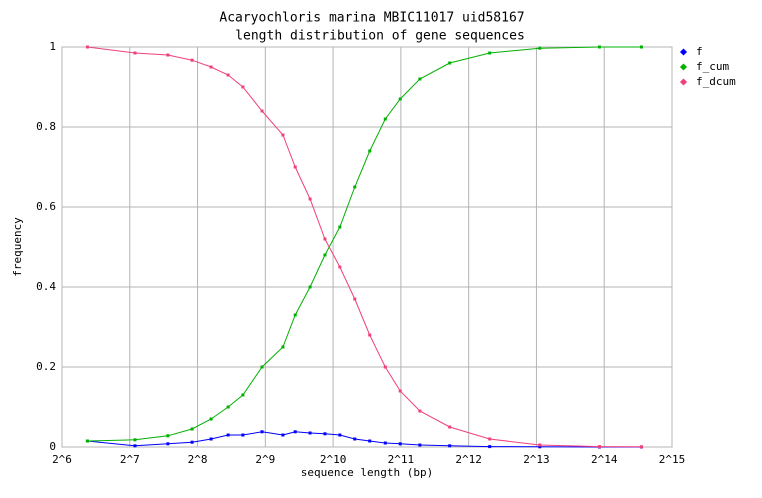 The width and height of the screenshot is (762, 498). Describe the element at coordinates (371, 18) in the screenshot. I see `chart-title: Acaryochloris marina MBIC11017 uid58167` at that location.